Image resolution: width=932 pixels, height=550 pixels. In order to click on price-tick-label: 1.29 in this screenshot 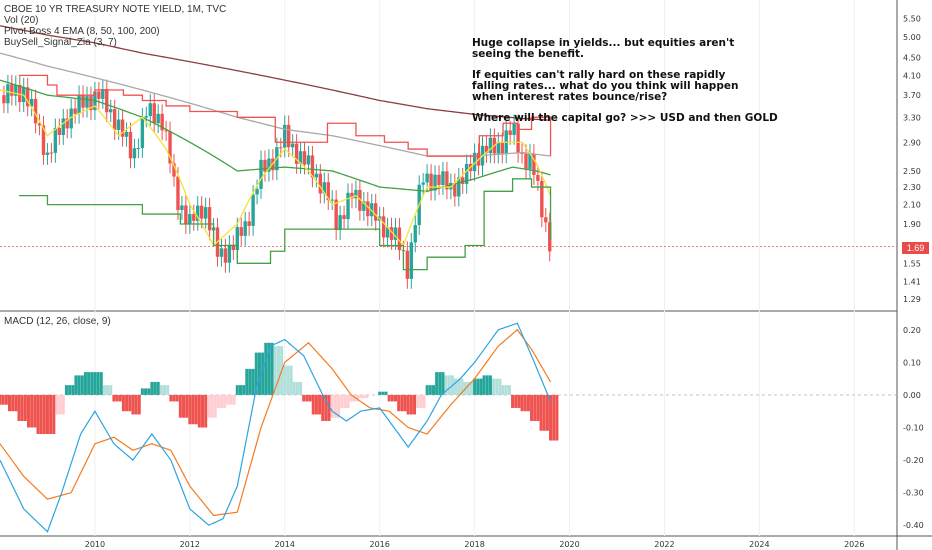, I will do `click(912, 299)`.